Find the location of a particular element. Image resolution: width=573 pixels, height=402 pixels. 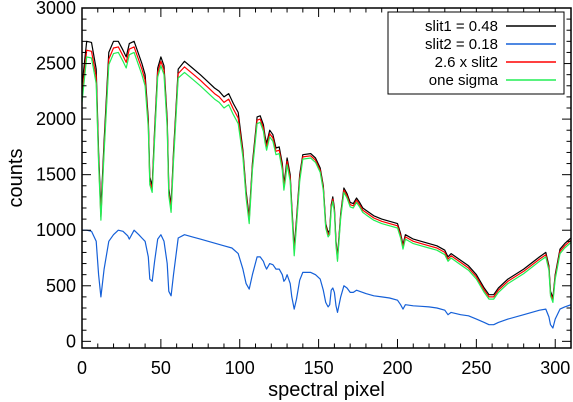

legend-label: one sigma is located at coordinates (464, 80).